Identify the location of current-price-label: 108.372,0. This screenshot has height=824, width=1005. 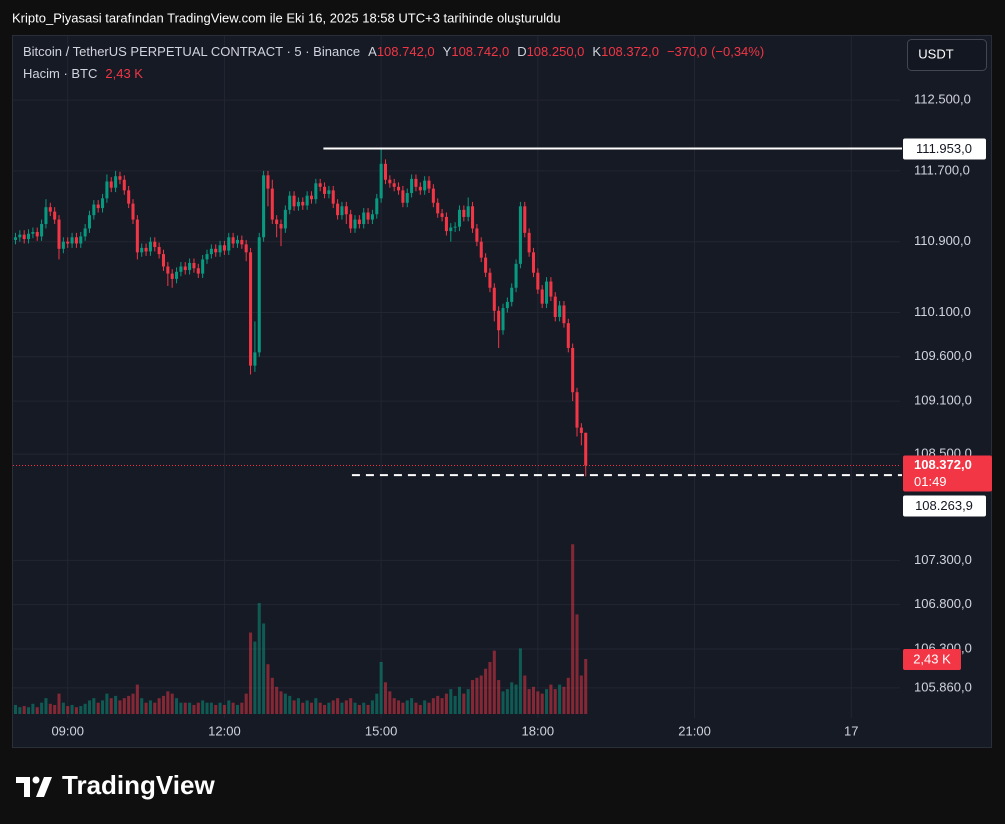
(943, 464).